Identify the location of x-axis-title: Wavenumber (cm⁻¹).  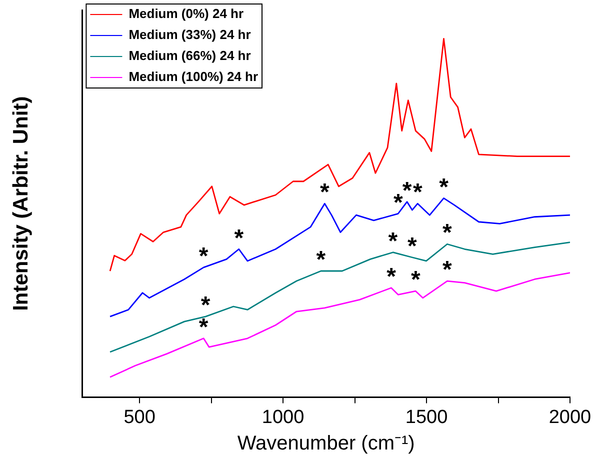
(326, 443).